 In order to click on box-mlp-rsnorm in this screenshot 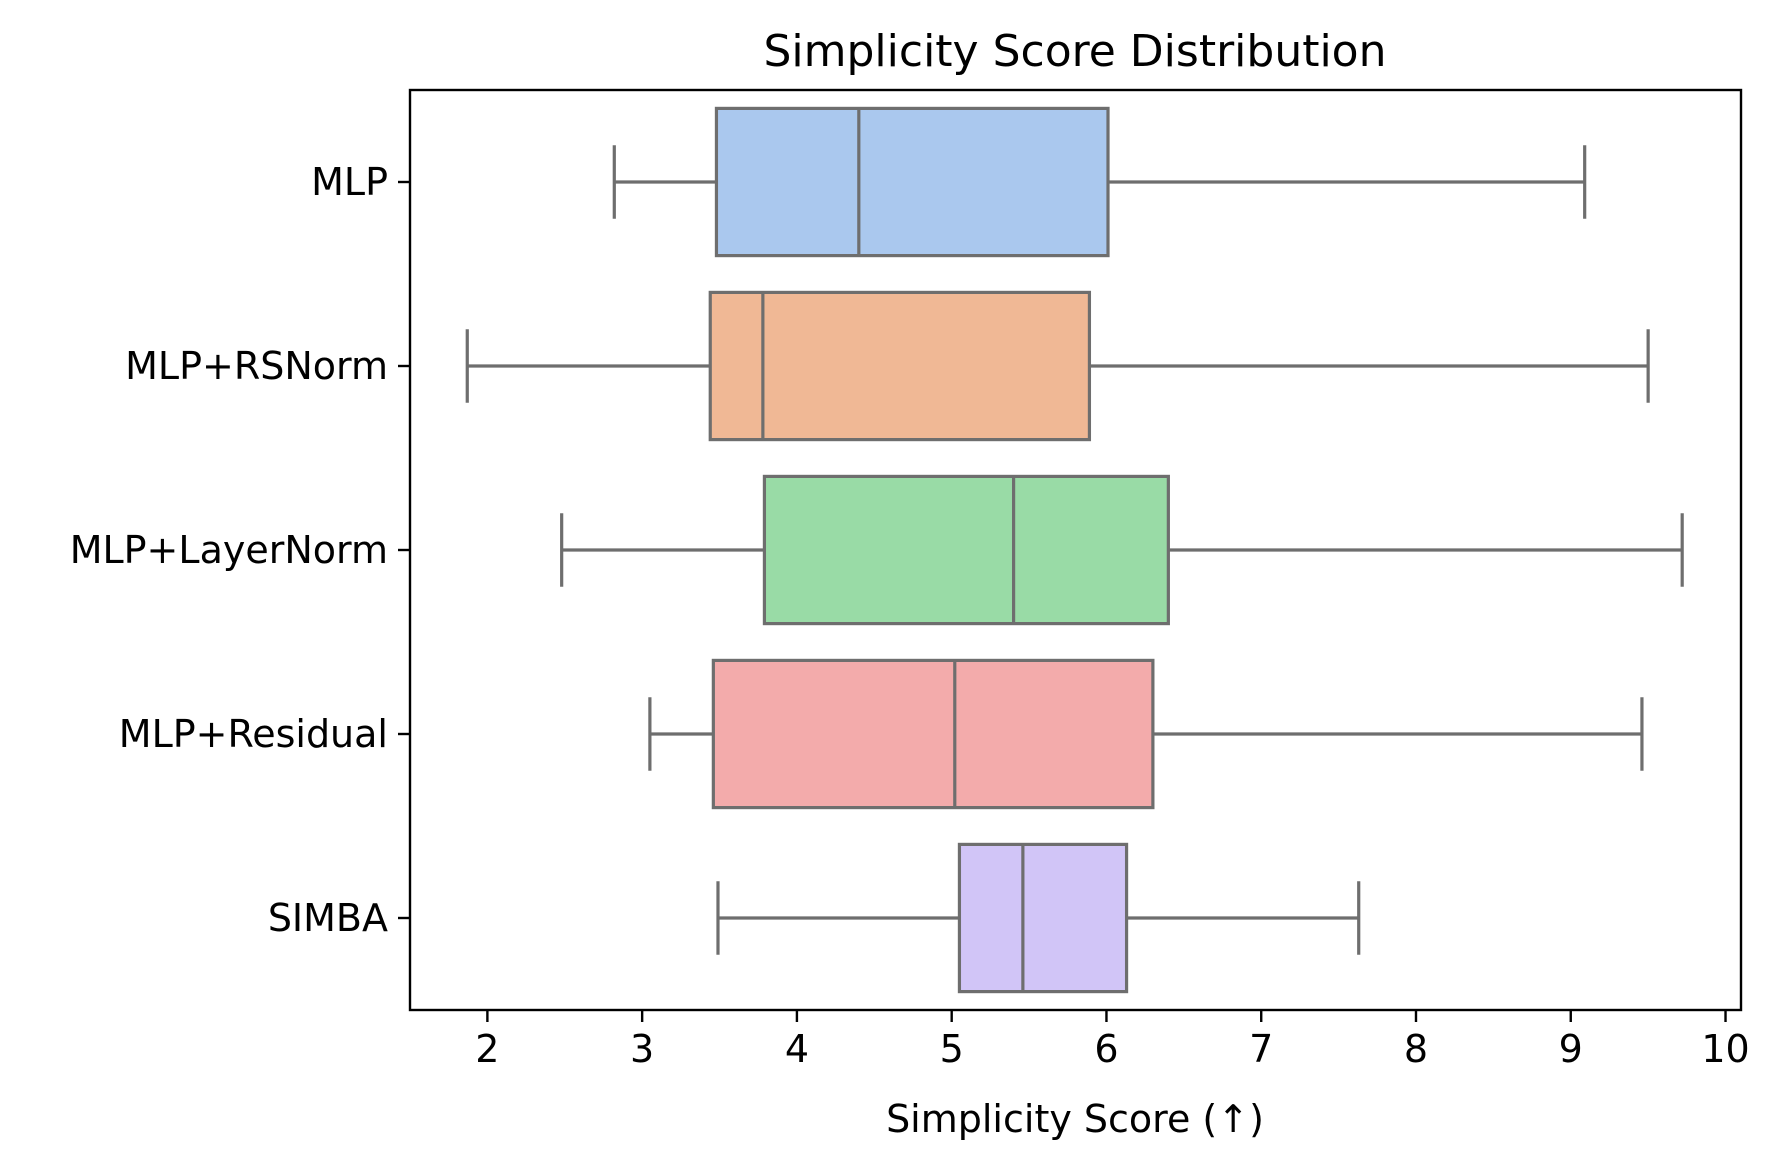, I will do `click(900, 366)`.